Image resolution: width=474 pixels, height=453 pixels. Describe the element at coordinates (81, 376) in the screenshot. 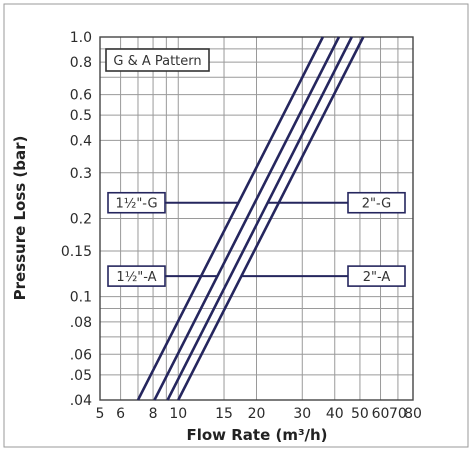

I see `y-tick-label: .05` at that location.